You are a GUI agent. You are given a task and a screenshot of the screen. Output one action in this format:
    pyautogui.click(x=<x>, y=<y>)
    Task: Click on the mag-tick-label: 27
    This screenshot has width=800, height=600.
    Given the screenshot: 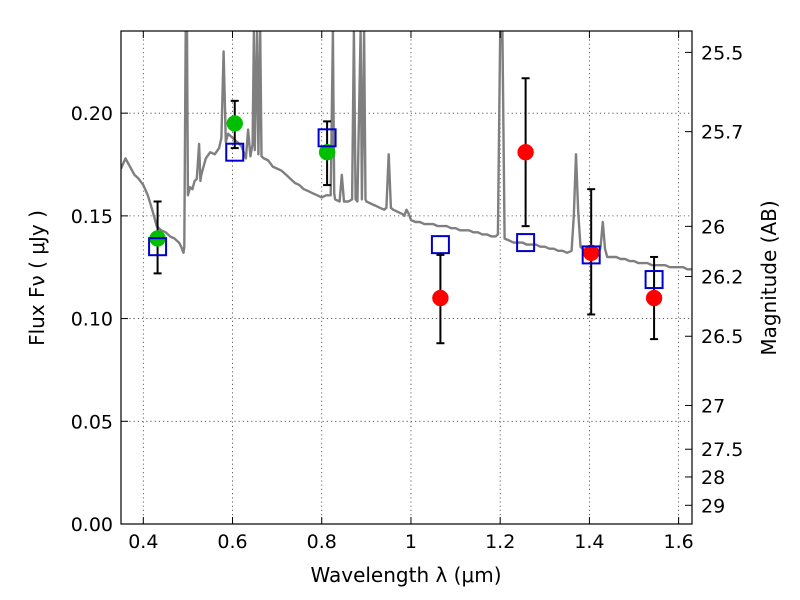 What is the action you would take?
    pyautogui.click(x=713, y=406)
    